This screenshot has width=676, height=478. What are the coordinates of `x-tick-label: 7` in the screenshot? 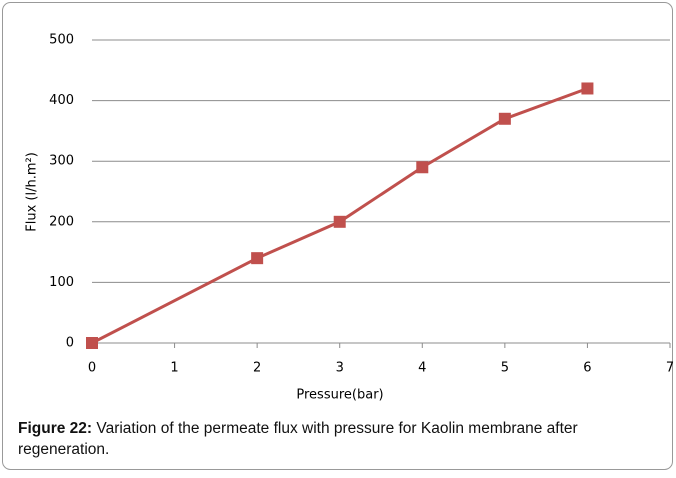 It's located at (670, 368).